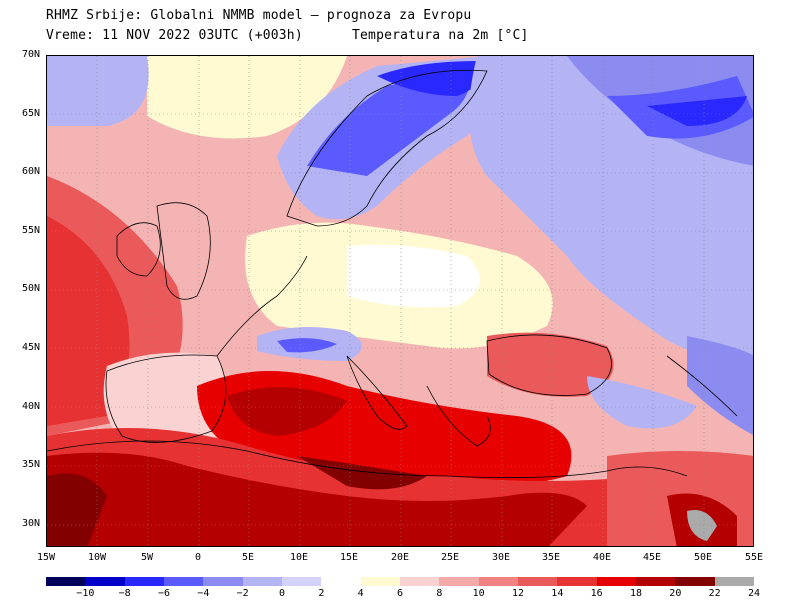  Describe the element at coordinates (652, 557) in the screenshot. I see `lon-label: 45E` at that location.